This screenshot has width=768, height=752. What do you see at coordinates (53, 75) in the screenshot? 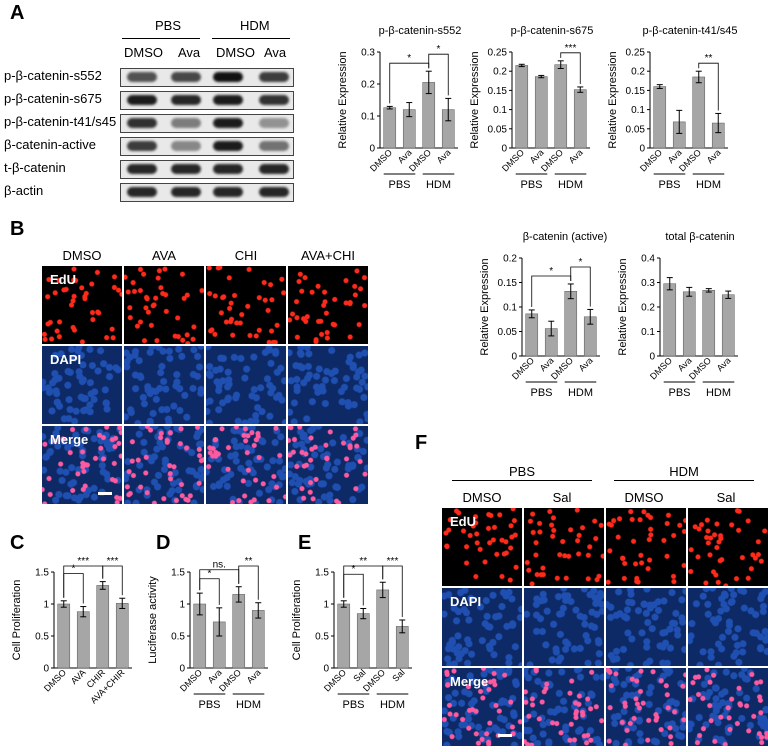
I see `wb-row-label: p-β-catenin-s552` at bounding box center [53, 75].